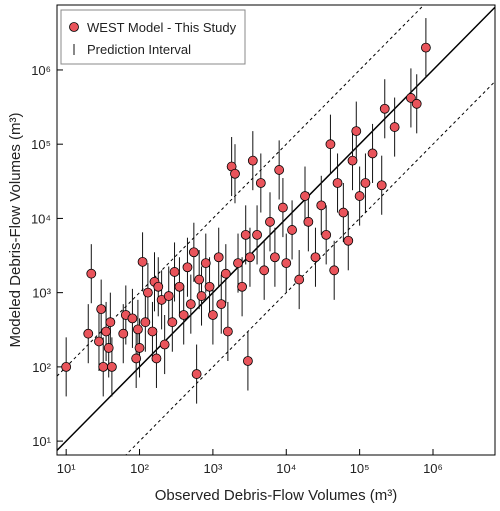 This screenshot has height=511, width=500. I want to click on x-tick-label: 10², so click(139, 468).